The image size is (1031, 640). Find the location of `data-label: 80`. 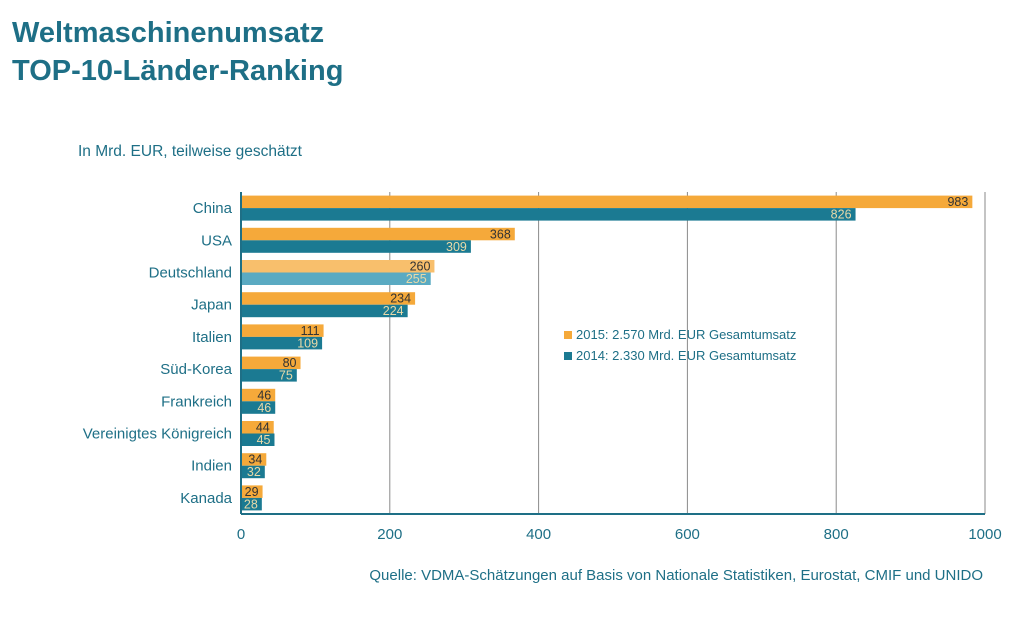

data-label: 80 is located at coordinates (290, 363).